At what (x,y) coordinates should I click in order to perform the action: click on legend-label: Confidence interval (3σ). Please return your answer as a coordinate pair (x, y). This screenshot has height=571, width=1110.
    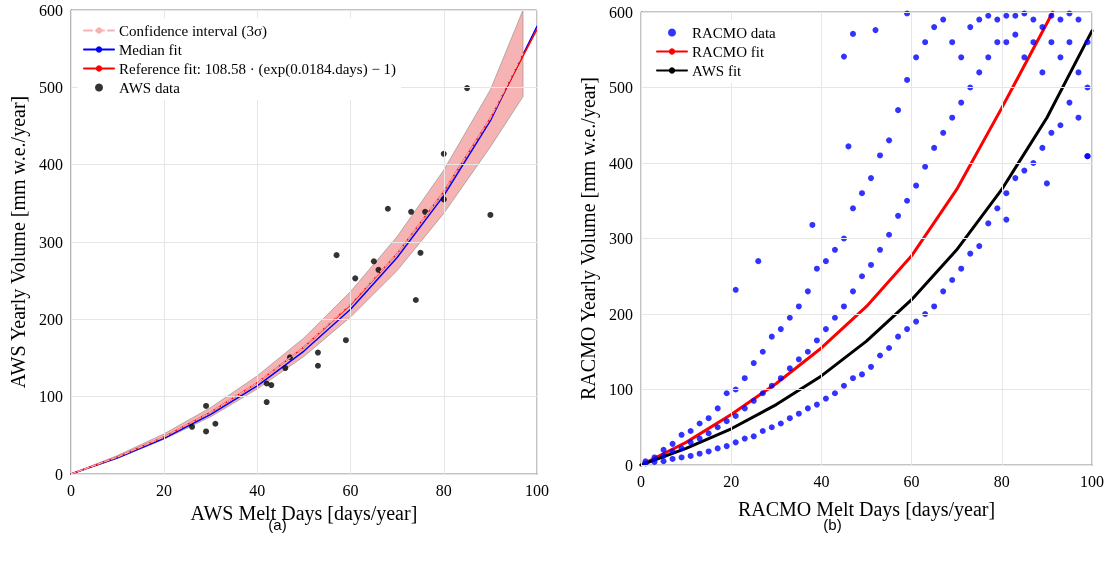
    Looking at the image, I should click on (193, 31).